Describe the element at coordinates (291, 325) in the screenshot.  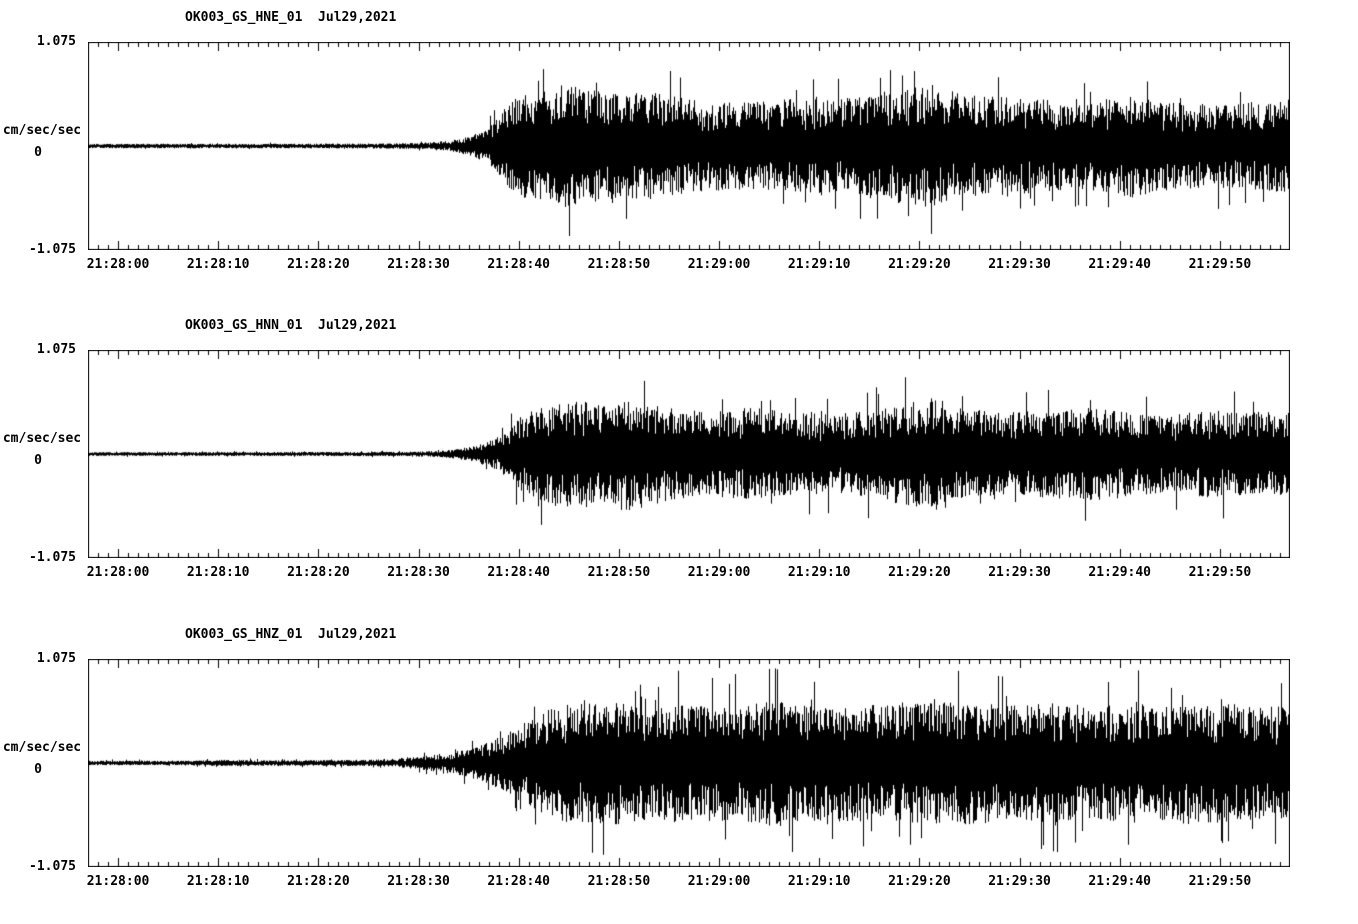
I see `chart-title: OK003_GS_HNN_01 Jul29,2021` at that location.